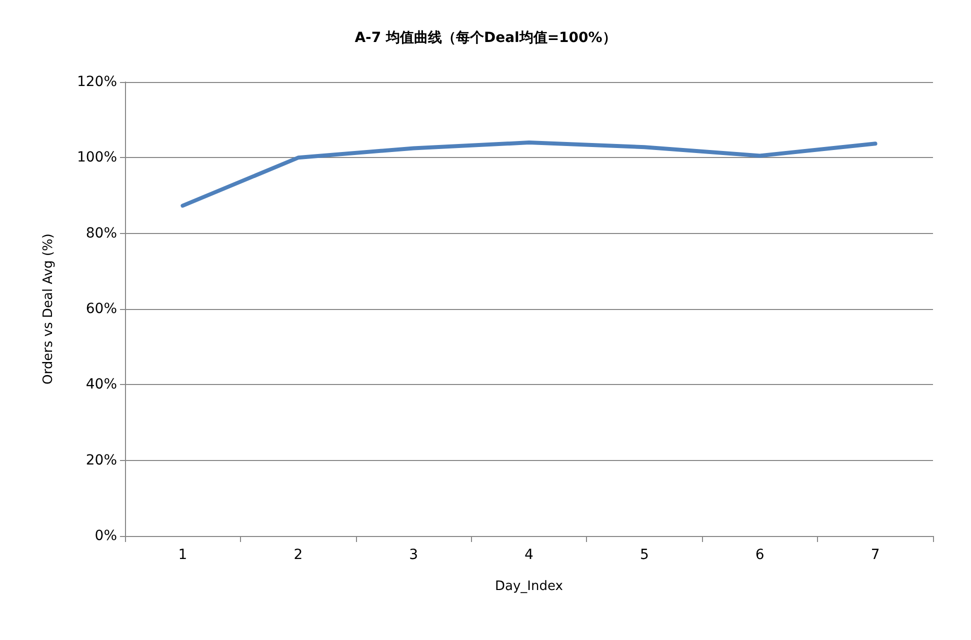 The height and width of the screenshot is (640, 971). Describe the element at coordinates (101, 384) in the screenshot. I see `y-tick-label: 40%` at that location.